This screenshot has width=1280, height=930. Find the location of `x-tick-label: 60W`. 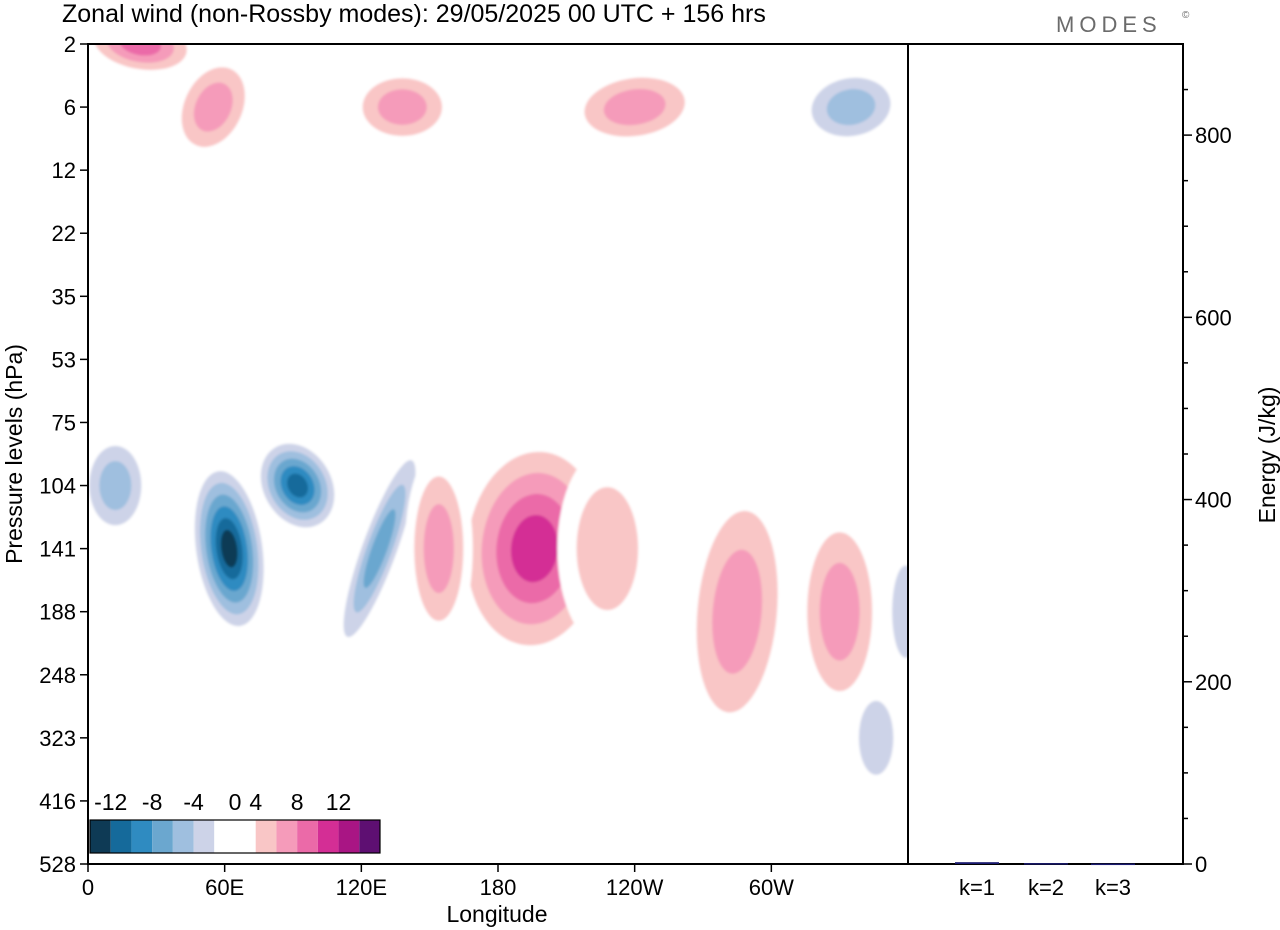

x-tick-label: 60W is located at coordinates (771, 887).